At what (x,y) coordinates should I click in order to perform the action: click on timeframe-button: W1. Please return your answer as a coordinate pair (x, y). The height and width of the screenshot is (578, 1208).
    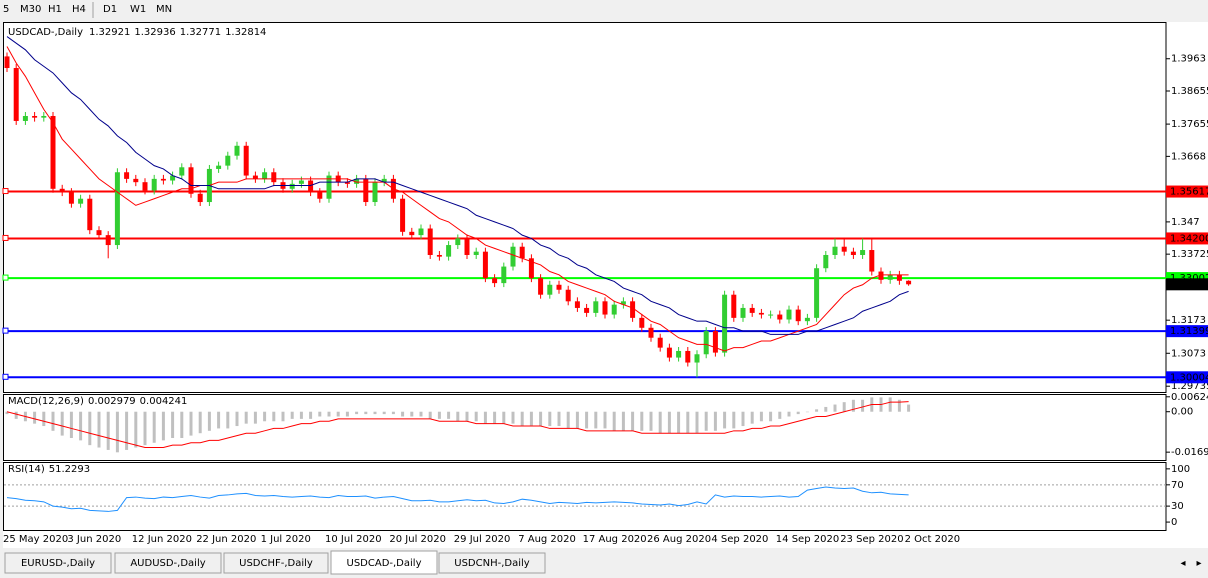
    Looking at the image, I should click on (138, 9).